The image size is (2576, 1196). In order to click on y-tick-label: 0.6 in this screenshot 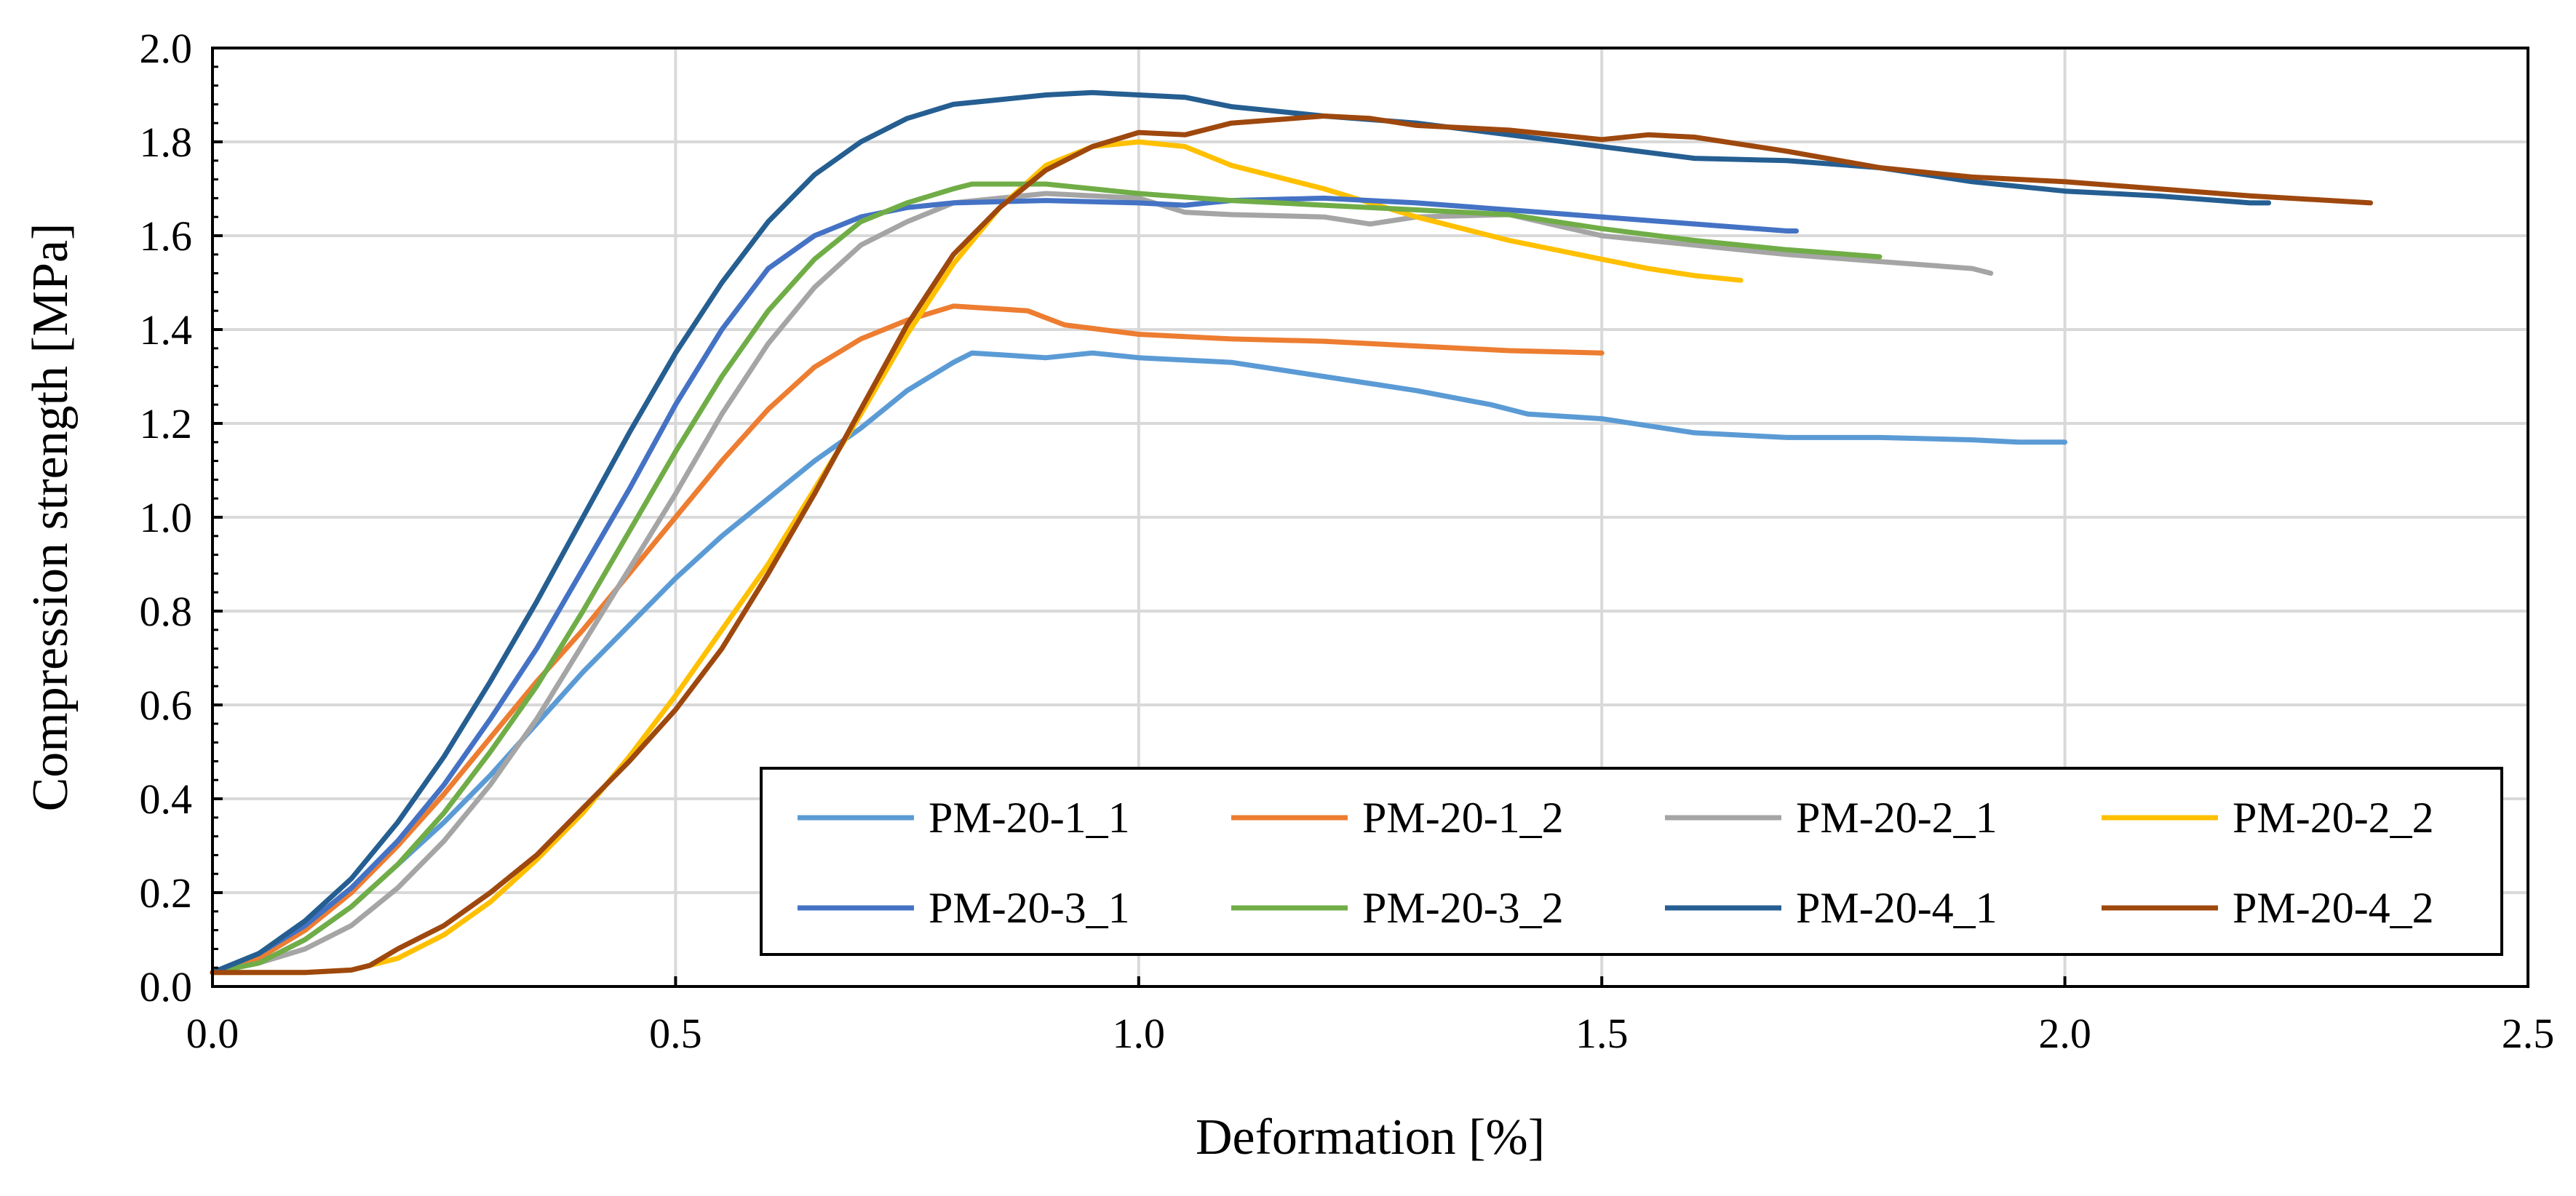, I will do `click(166, 705)`.